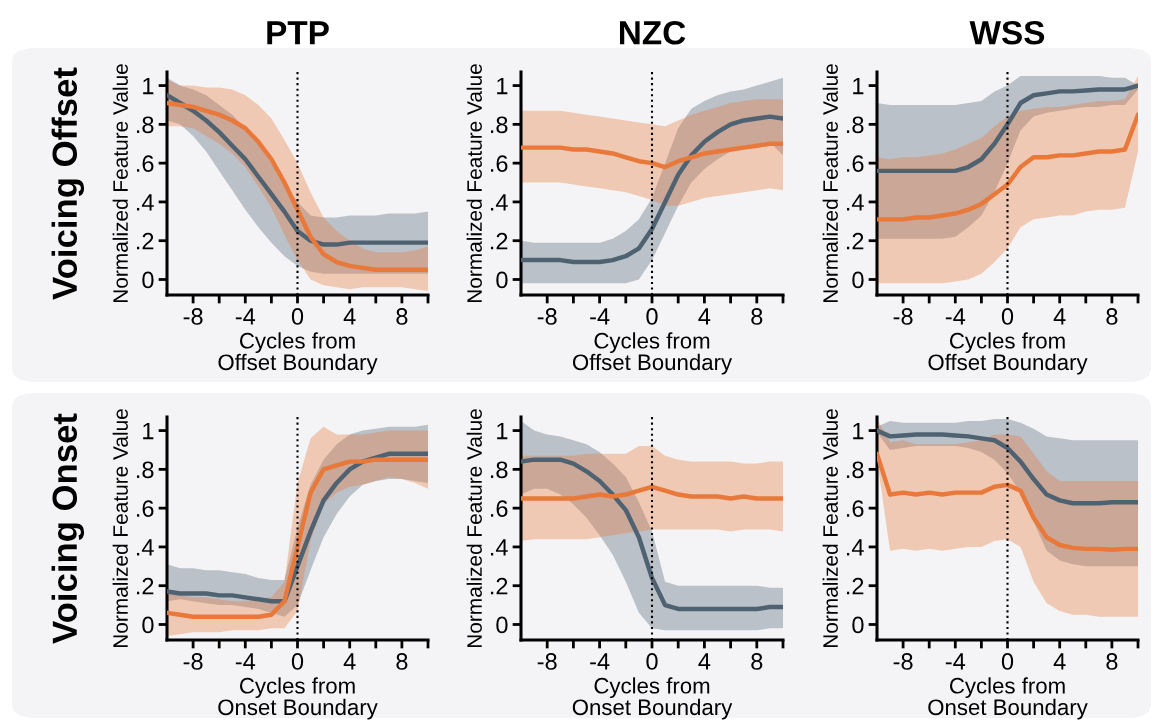 Image resolution: width=1155 pixels, height=721 pixels. Describe the element at coordinates (68, 528) in the screenshot. I see `text: Voicing Onset` at that location.